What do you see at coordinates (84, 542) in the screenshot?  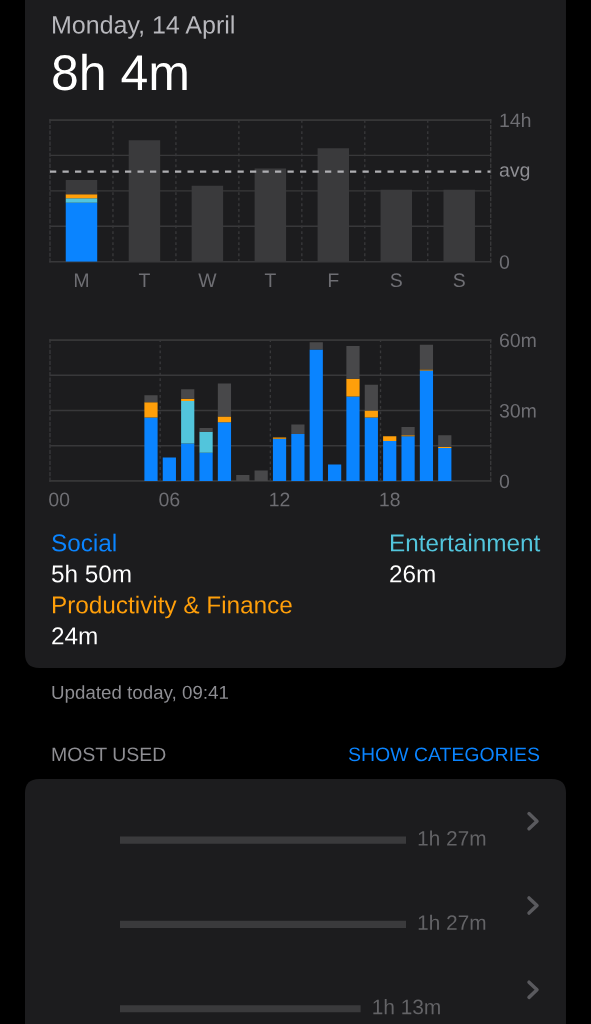 I see `text: Social` at bounding box center [84, 542].